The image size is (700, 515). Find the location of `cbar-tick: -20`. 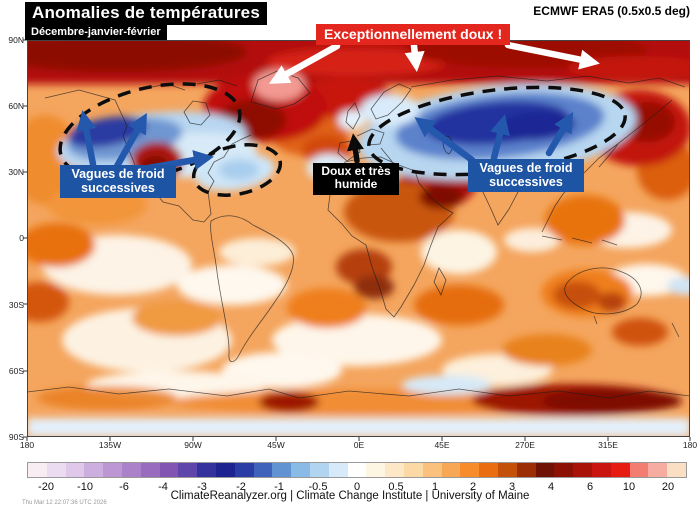

cbar-tick: -20 is located at coordinates (46, 487).